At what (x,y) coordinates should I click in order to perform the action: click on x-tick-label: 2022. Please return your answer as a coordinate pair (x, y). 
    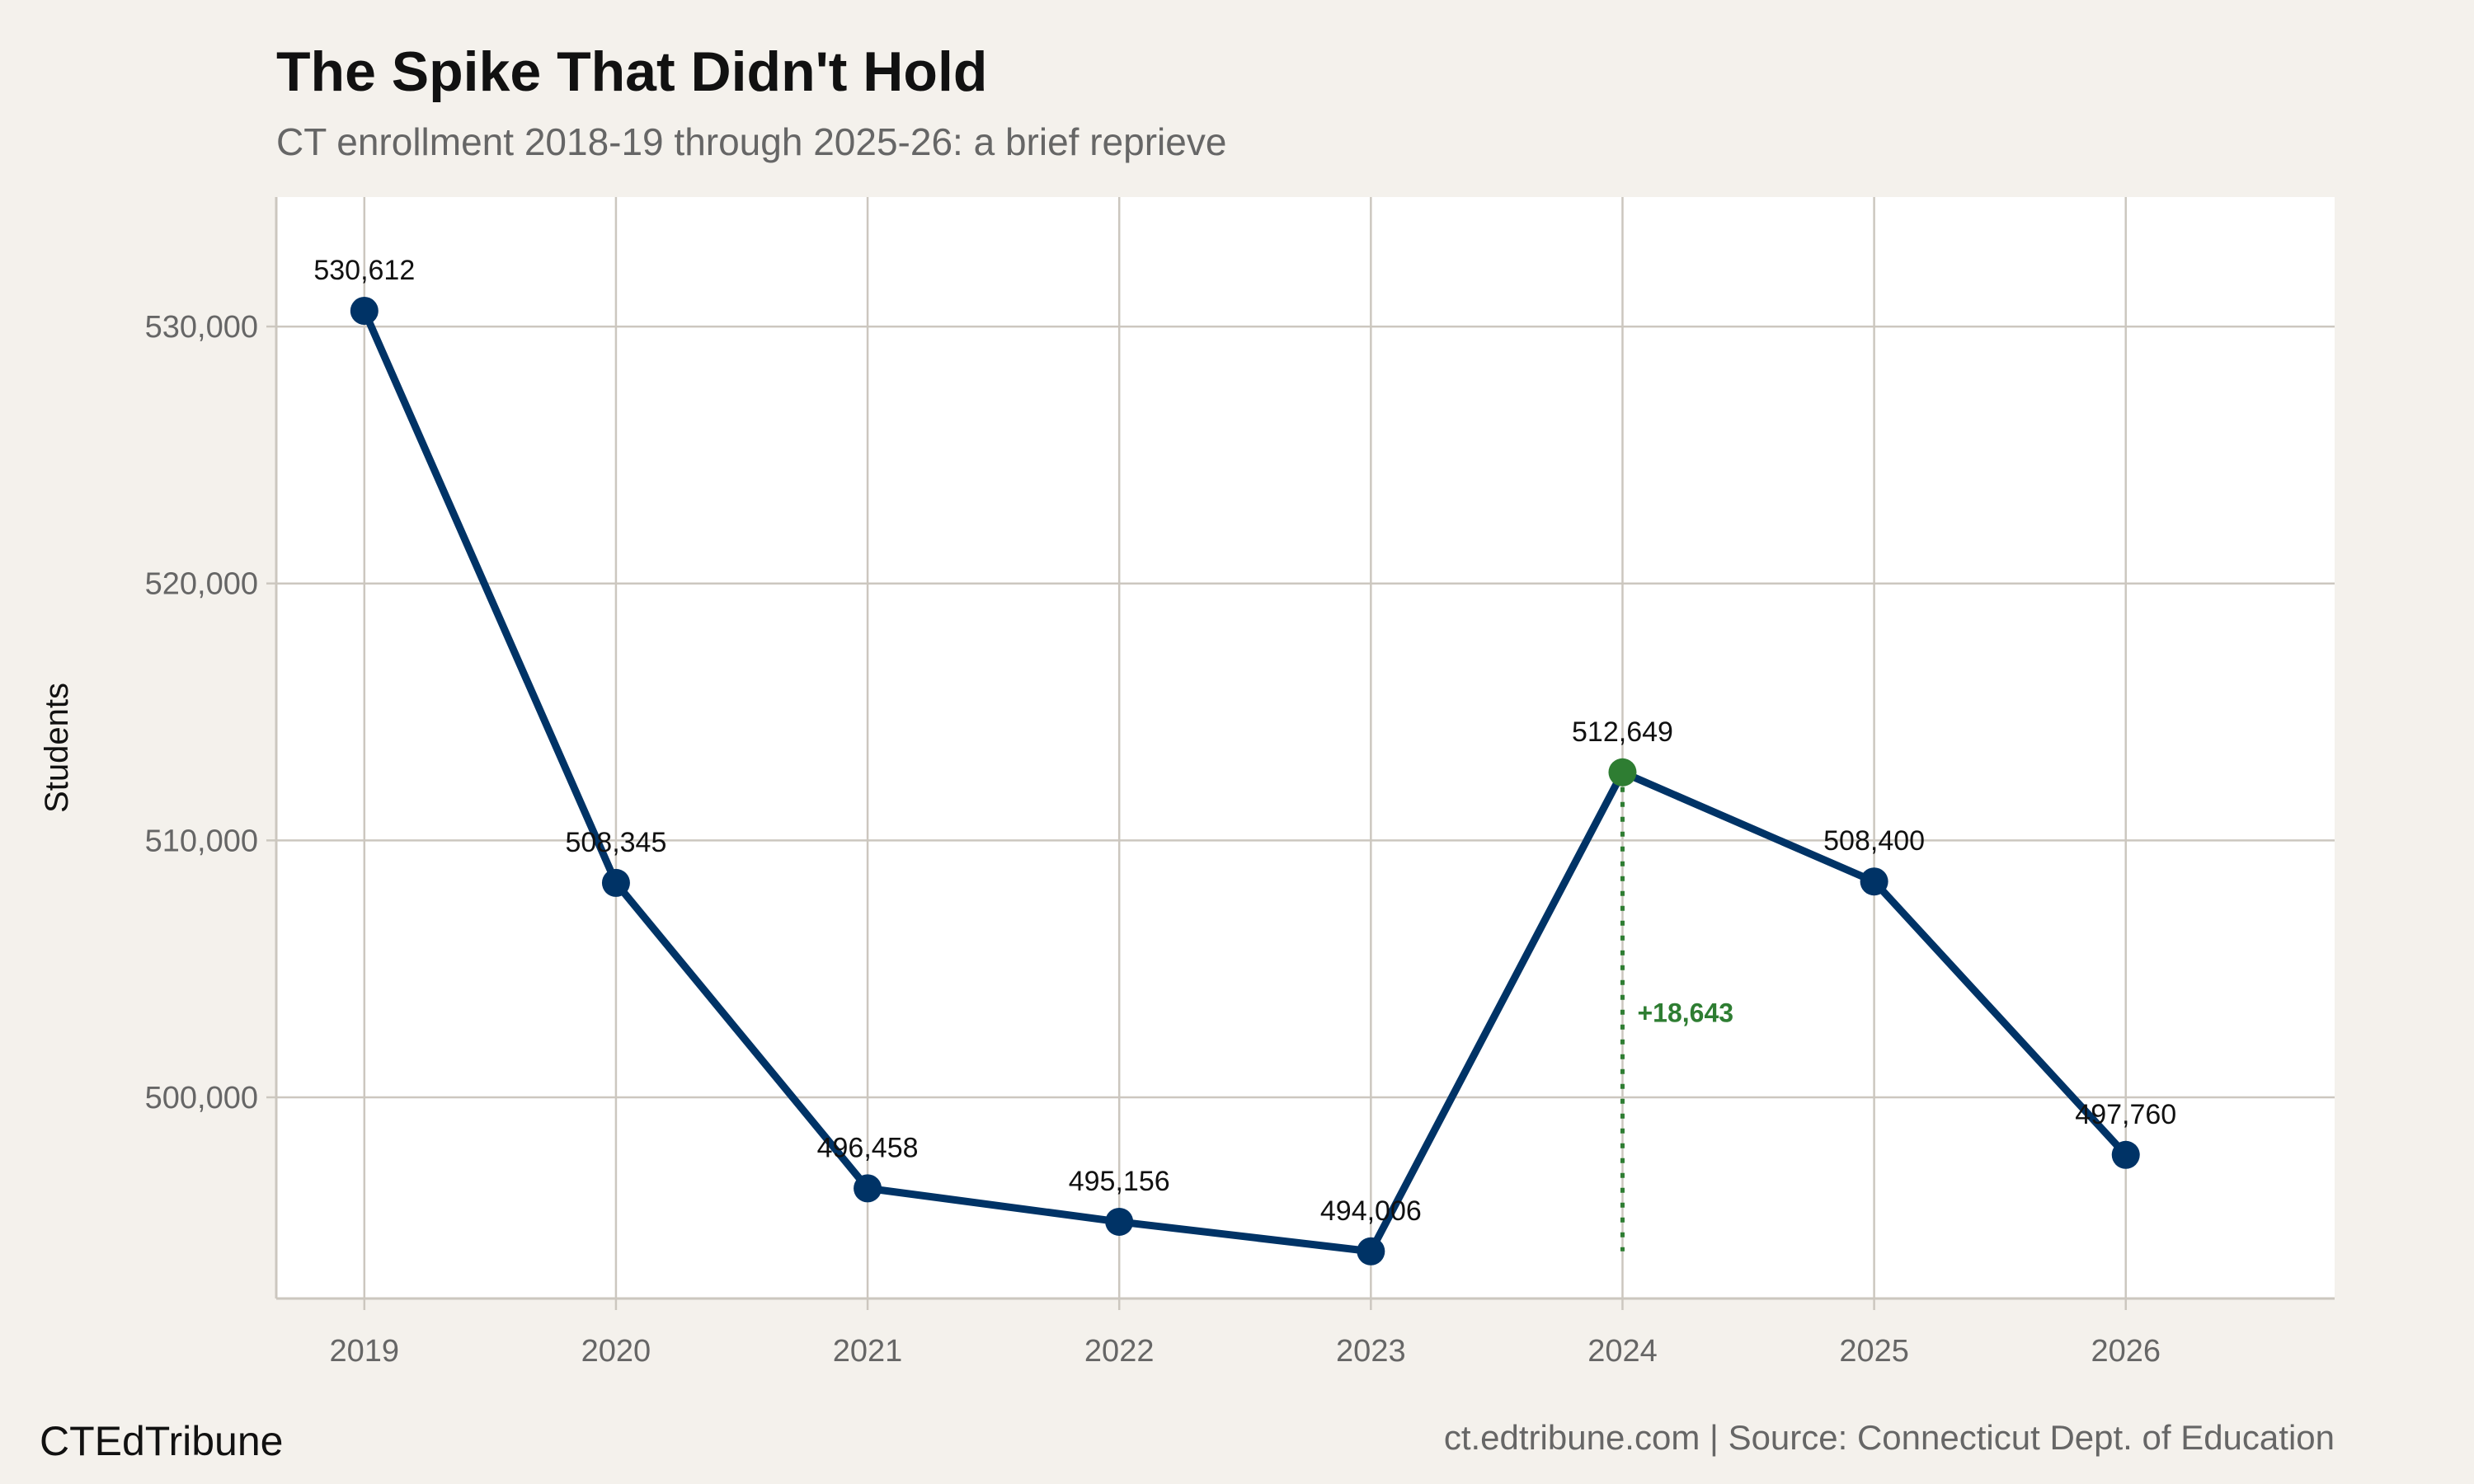
    Looking at the image, I should click on (1119, 1351).